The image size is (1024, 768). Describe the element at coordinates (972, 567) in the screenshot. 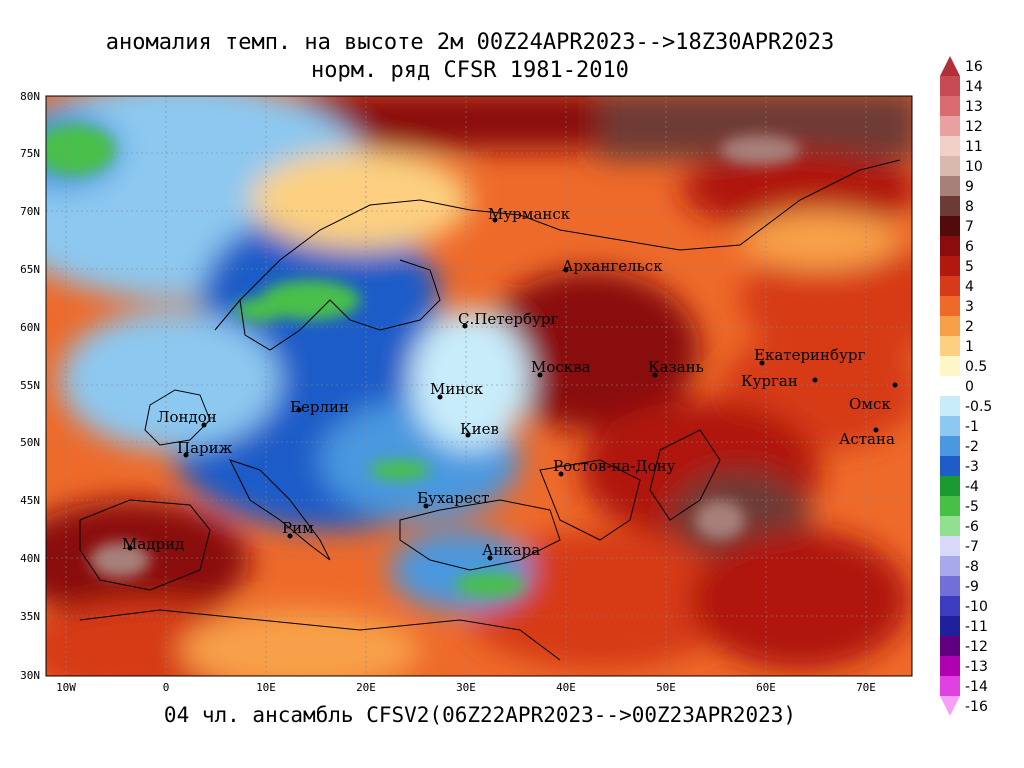

I see `colorbar-label: -8` at that location.